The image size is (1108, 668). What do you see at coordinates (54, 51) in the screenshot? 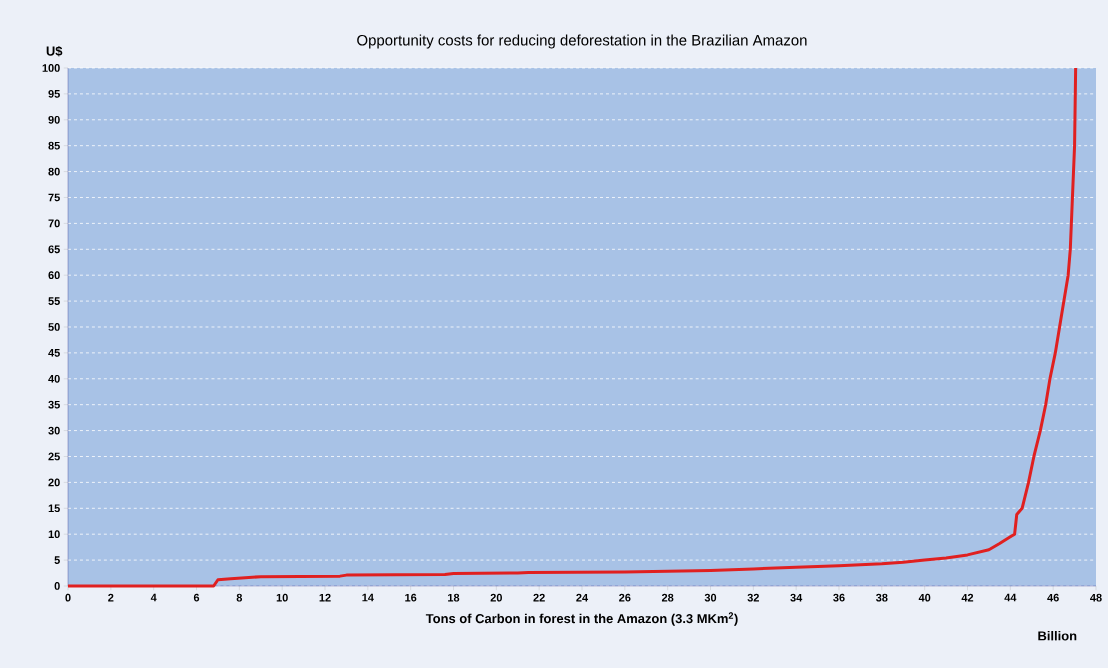
I see `y-axis-title: U$` at bounding box center [54, 51].